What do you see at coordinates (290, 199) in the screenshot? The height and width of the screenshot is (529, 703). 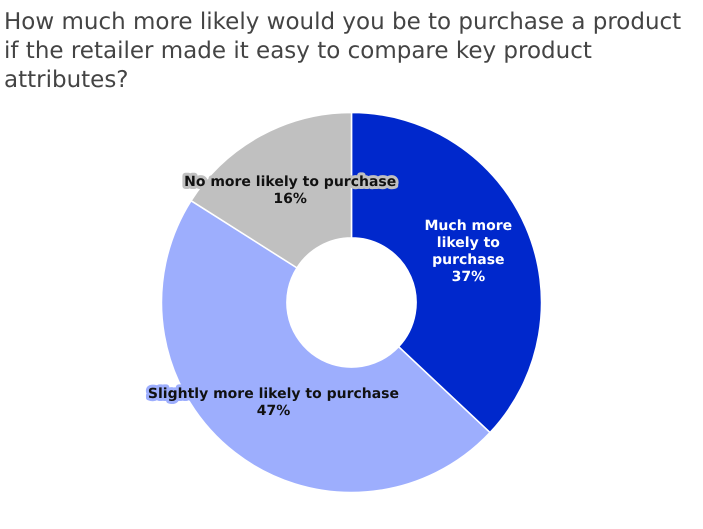 I see `data-label: 16%` at bounding box center [290, 199].